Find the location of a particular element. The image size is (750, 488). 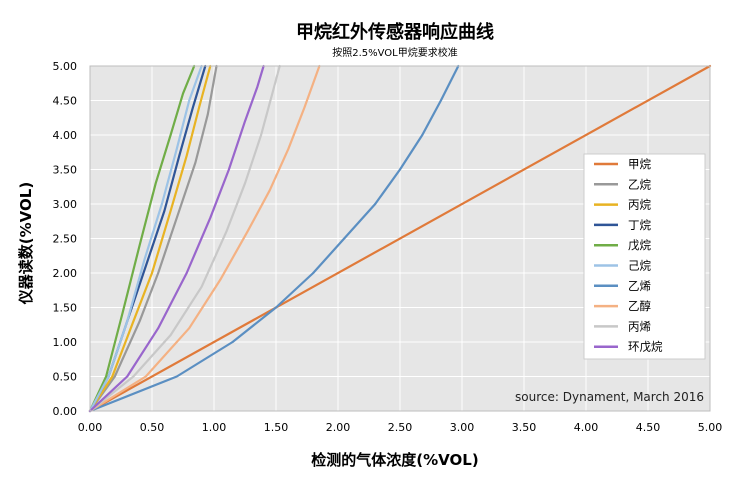

x-tick-label: 2.50 is located at coordinates (400, 427).